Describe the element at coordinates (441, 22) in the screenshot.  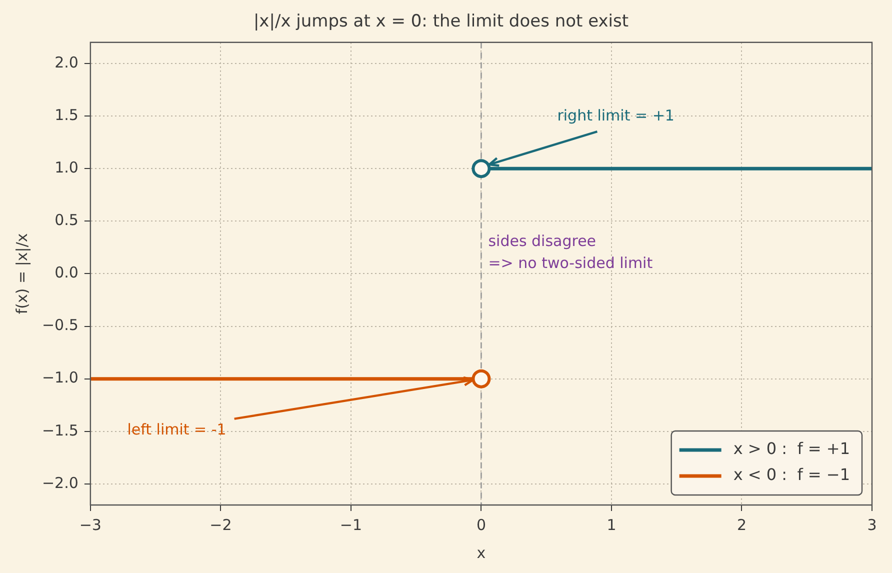
I see `chart-title: |x|/x jumps at x = 0: the limit does not exist` at that location.